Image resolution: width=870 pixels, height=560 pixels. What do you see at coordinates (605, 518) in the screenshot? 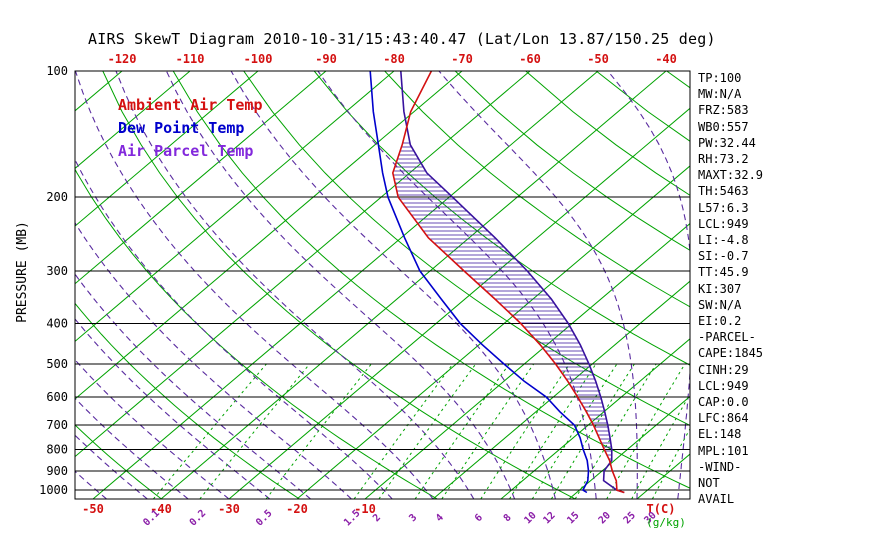
I see `mixing-ratio-tick-label: 20` at bounding box center [605, 518].